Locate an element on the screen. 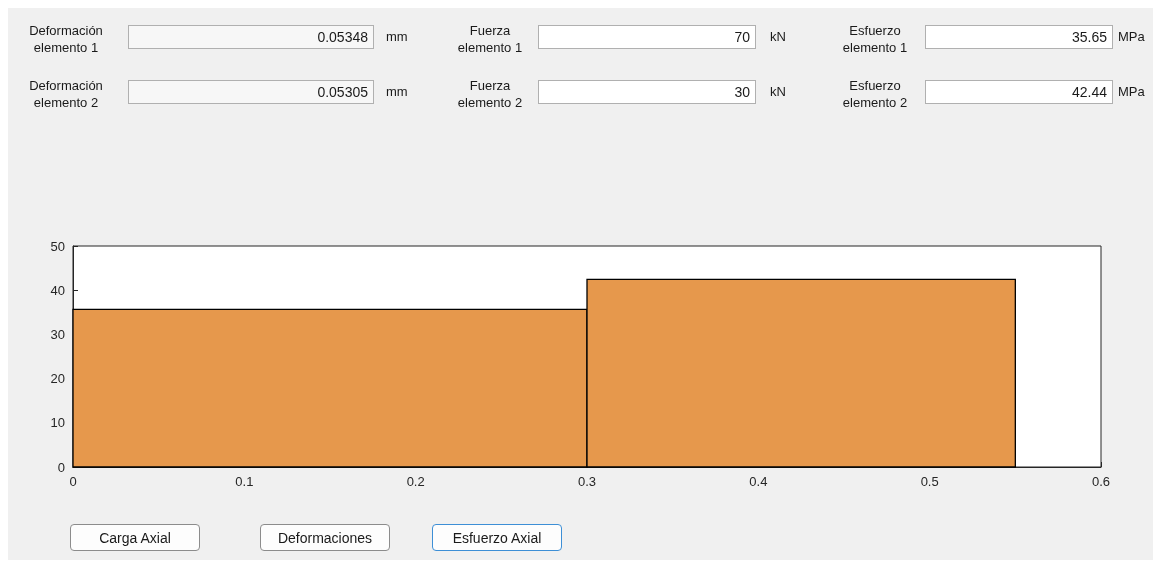 The width and height of the screenshot is (1159, 564). text: Deformación elemento 1 is located at coordinates (66, 39).